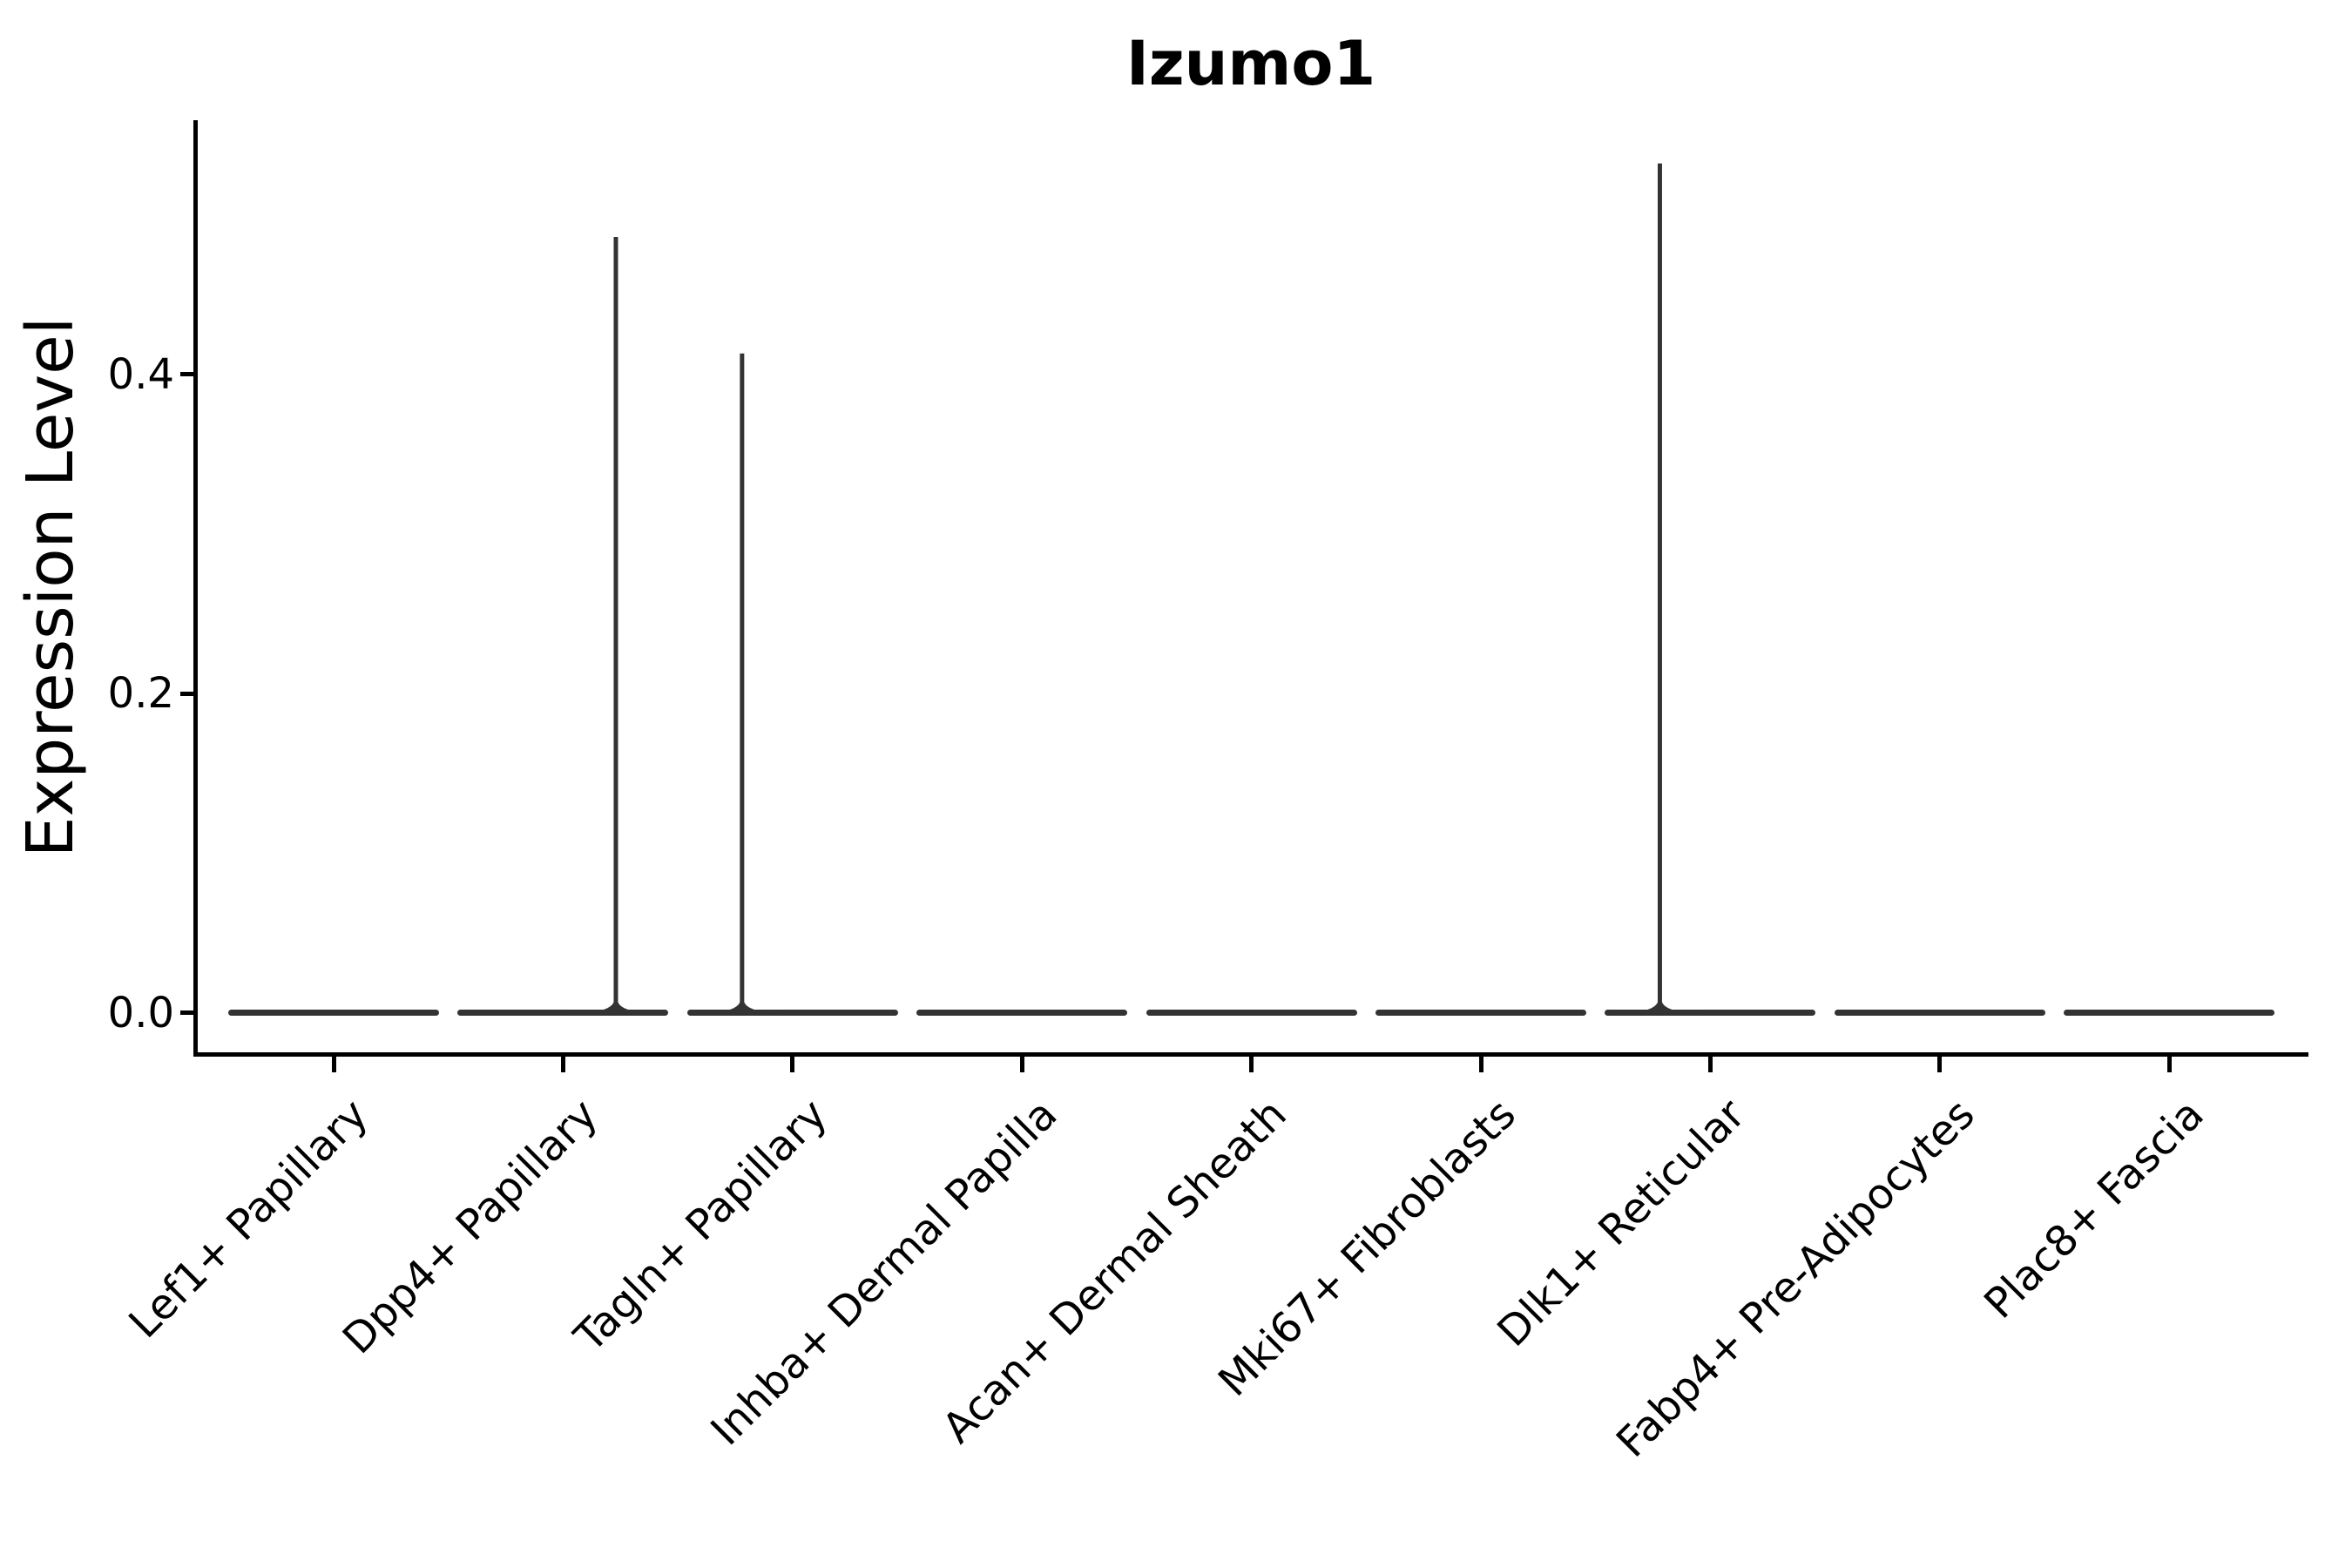 This screenshot has width=2352, height=1568. What do you see at coordinates (50, 587) in the screenshot?
I see `y-axis-title: Expression Level` at bounding box center [50, 587].